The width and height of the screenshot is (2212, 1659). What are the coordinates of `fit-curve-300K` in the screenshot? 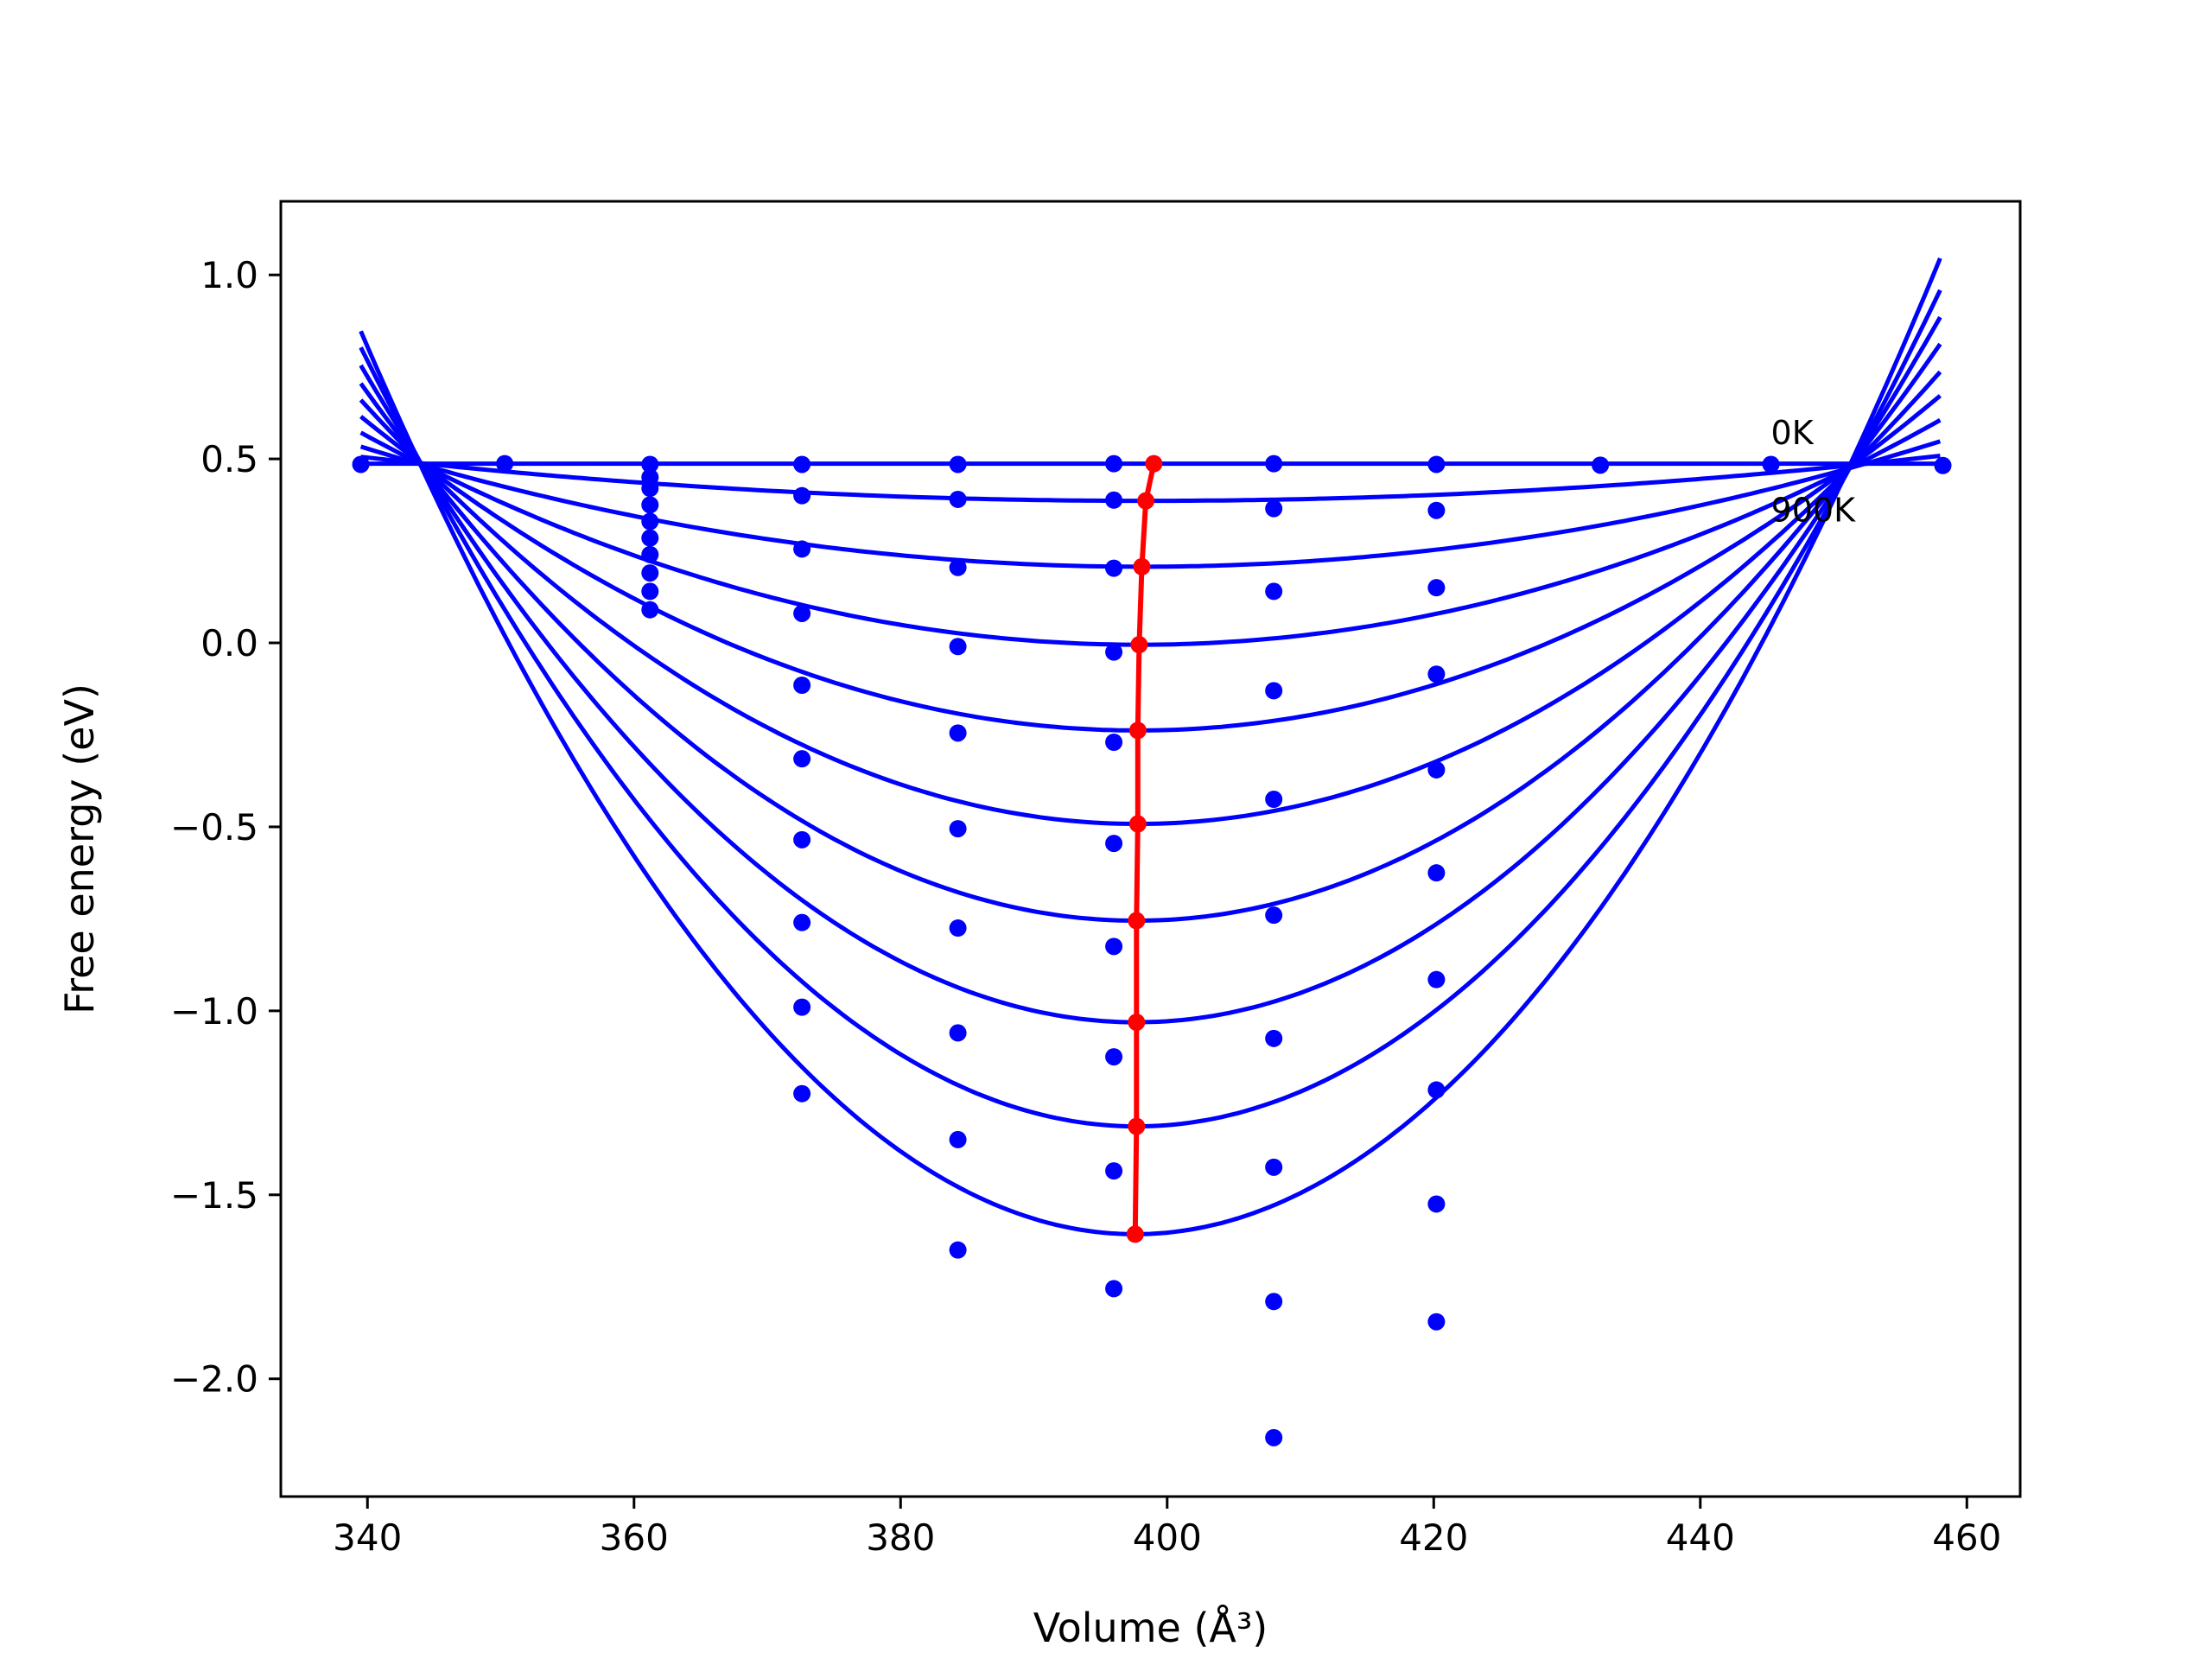 It's located at (1150, 532).